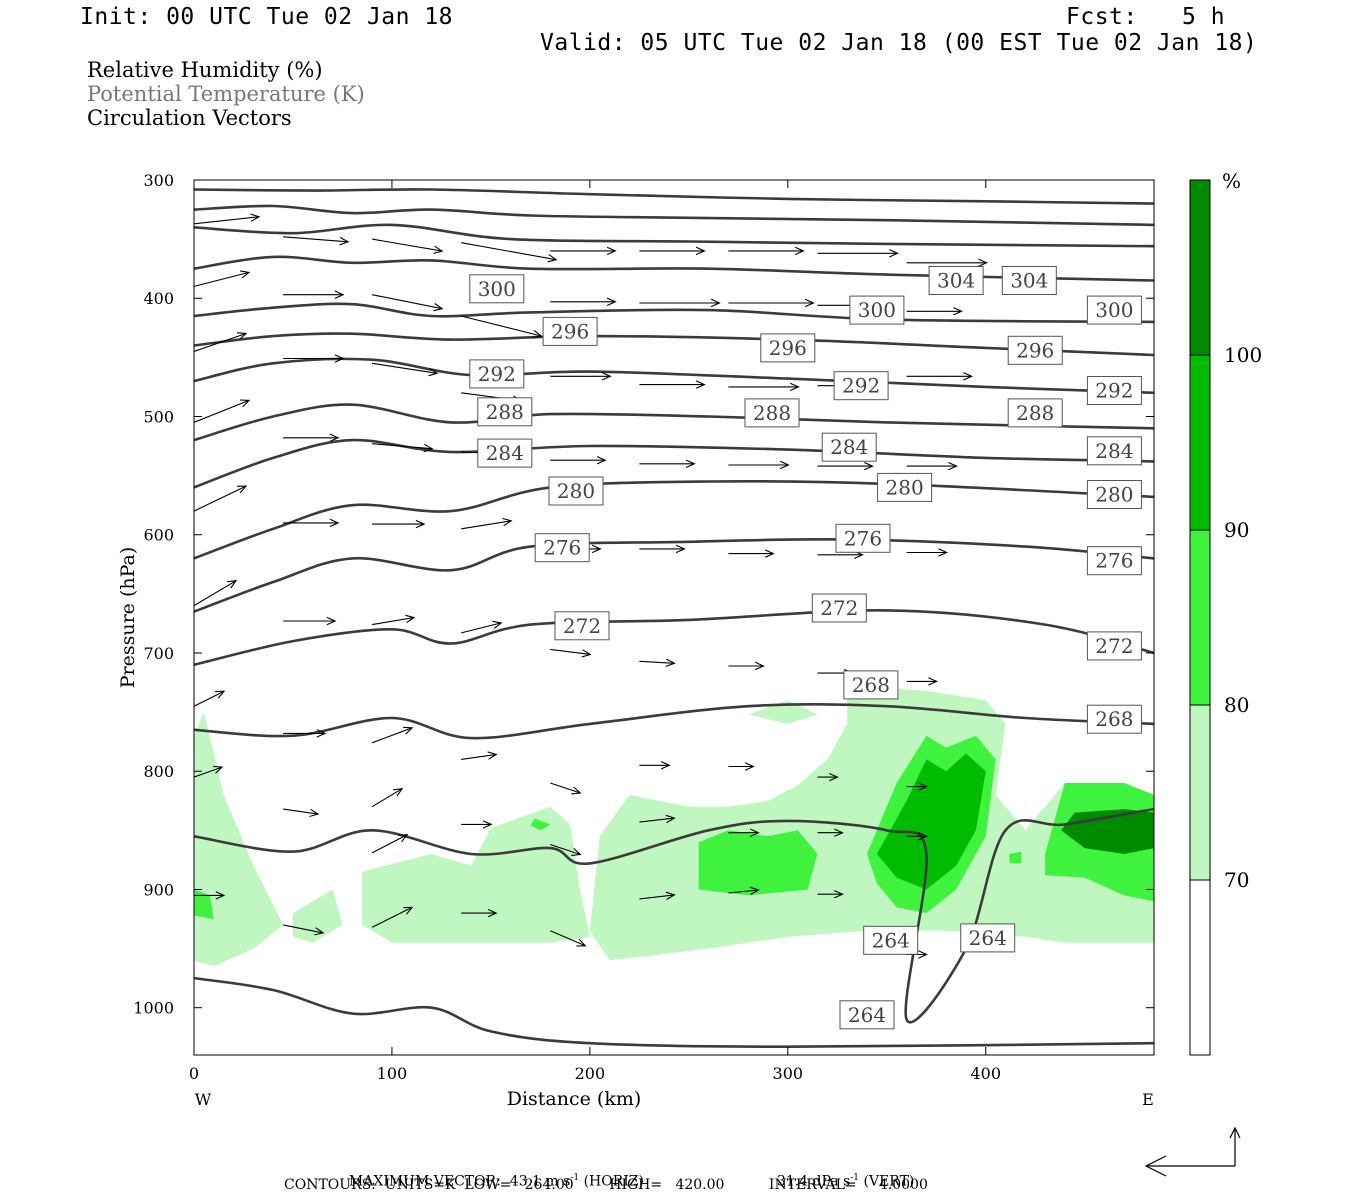 Image resolution: width=1350 pixels, height=1200 pixels. Describe the element at coordinates (1236, 530) in the screenshot. I see `colorbar-tick-label: 90` at that location.